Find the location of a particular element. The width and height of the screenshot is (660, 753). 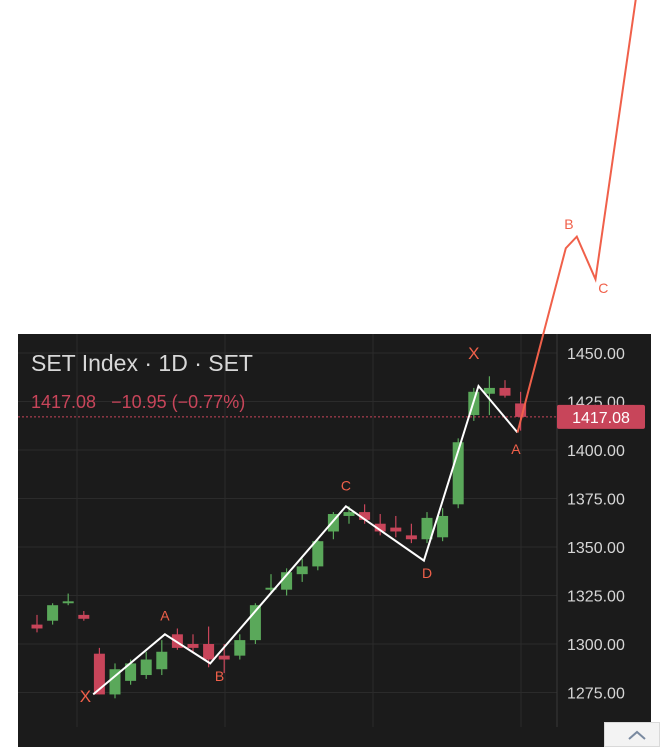

pattern-line-red is located at coordinates (578, 216).